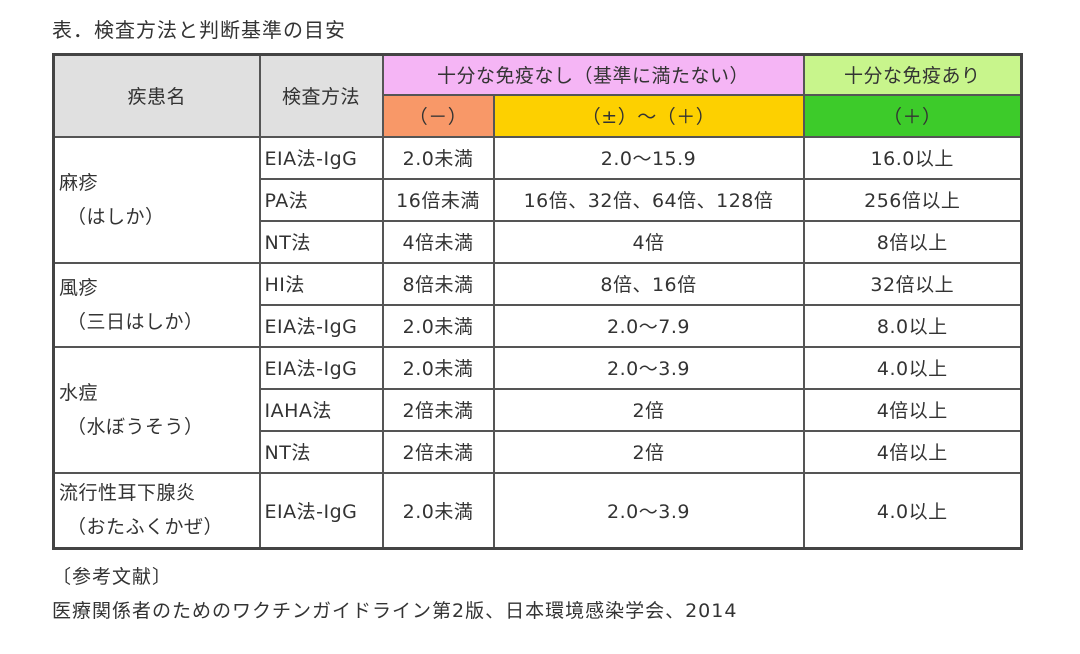 The height and width of the screenshot is (654, 1080). What do you see at coordinates (135, 426) in the screenshot?
I see `disease-common-name: （水ぼうそう）` at bounding box center [135, 426].